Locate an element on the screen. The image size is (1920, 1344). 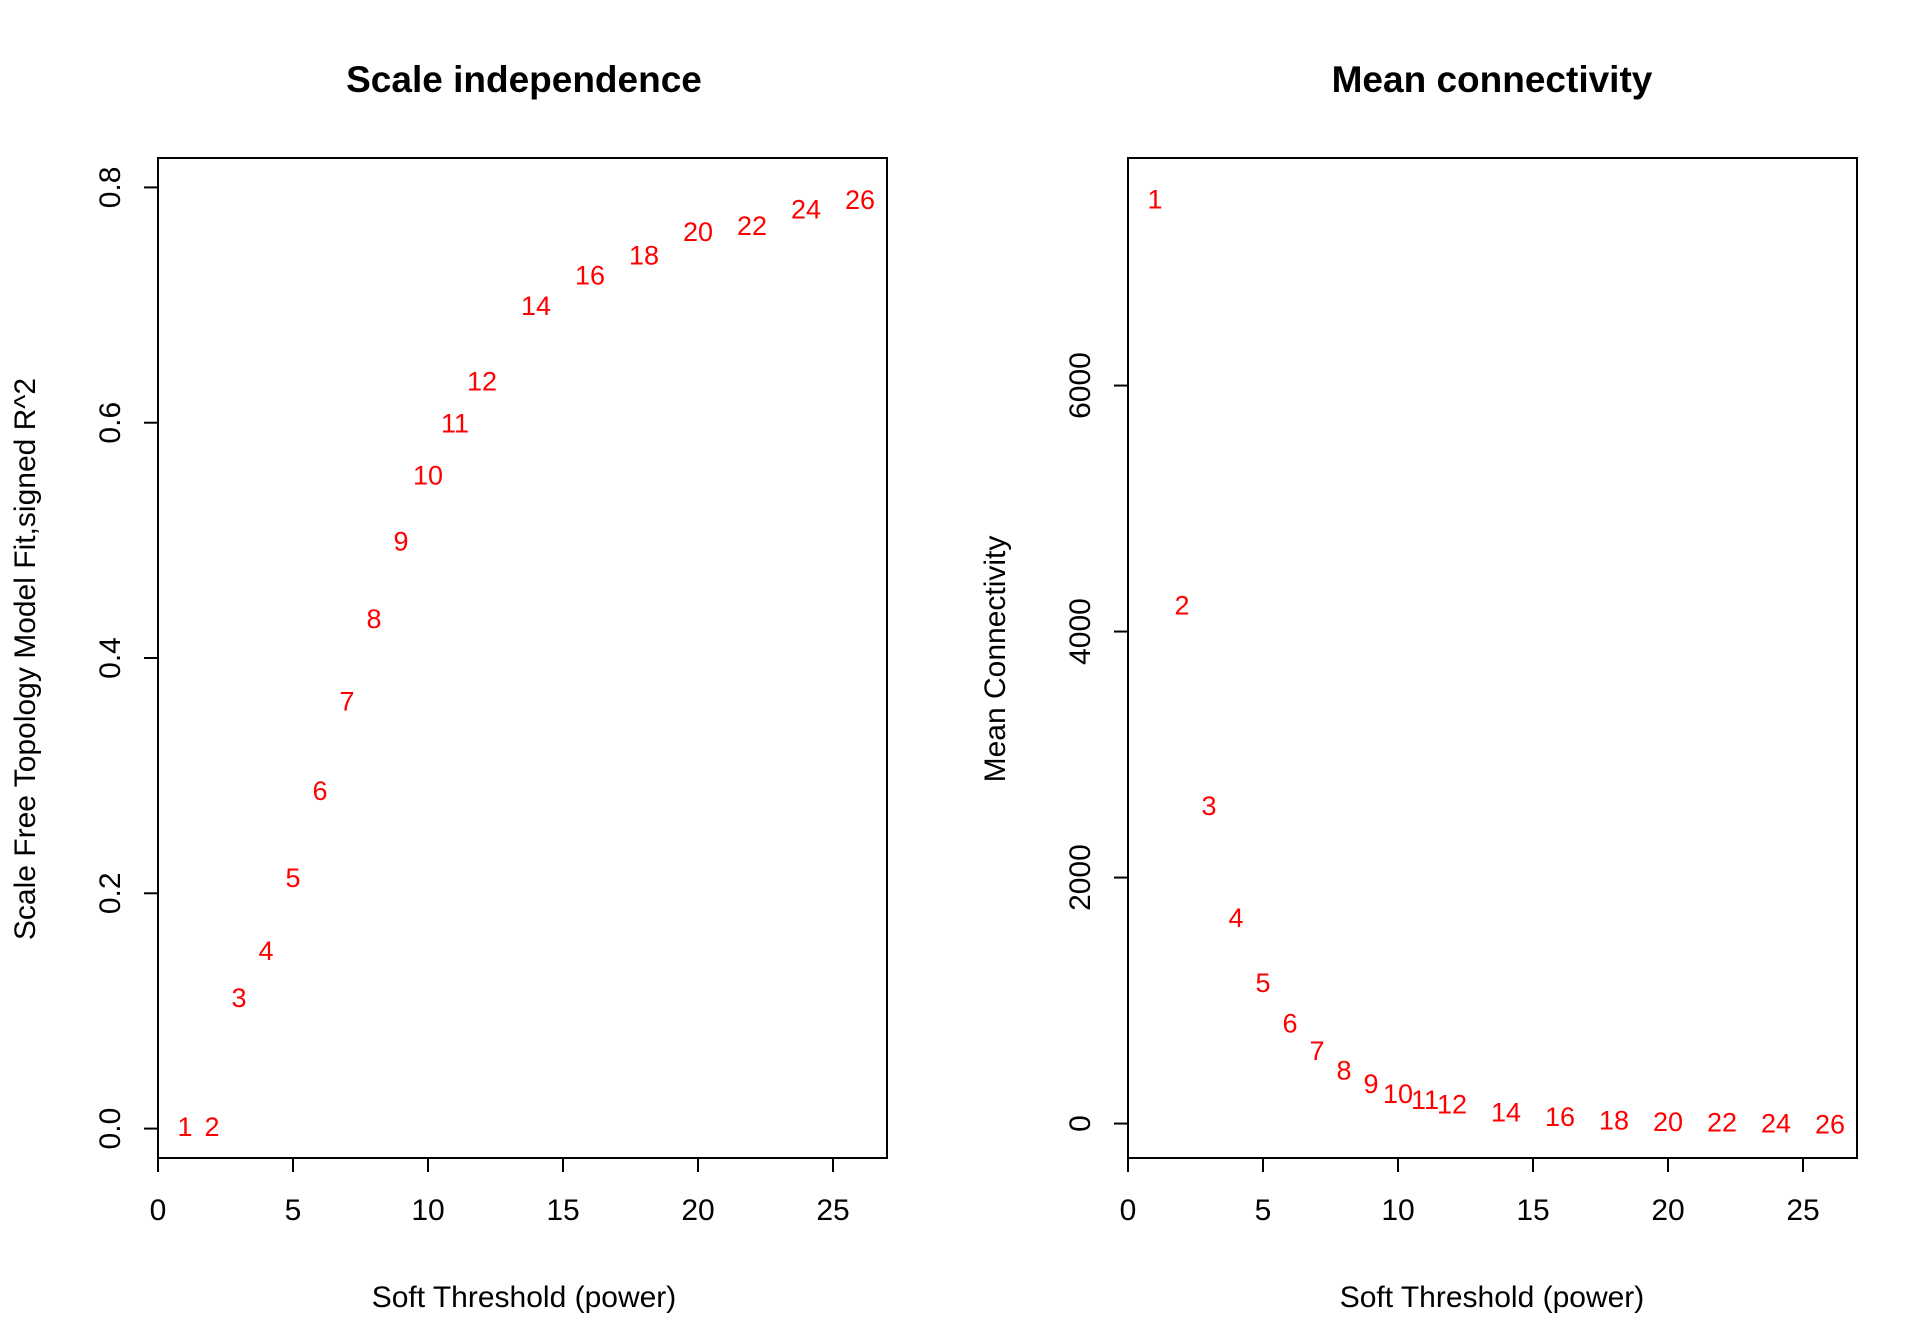
y-tick-label: 4000 is located at coordinates (1080, 631).